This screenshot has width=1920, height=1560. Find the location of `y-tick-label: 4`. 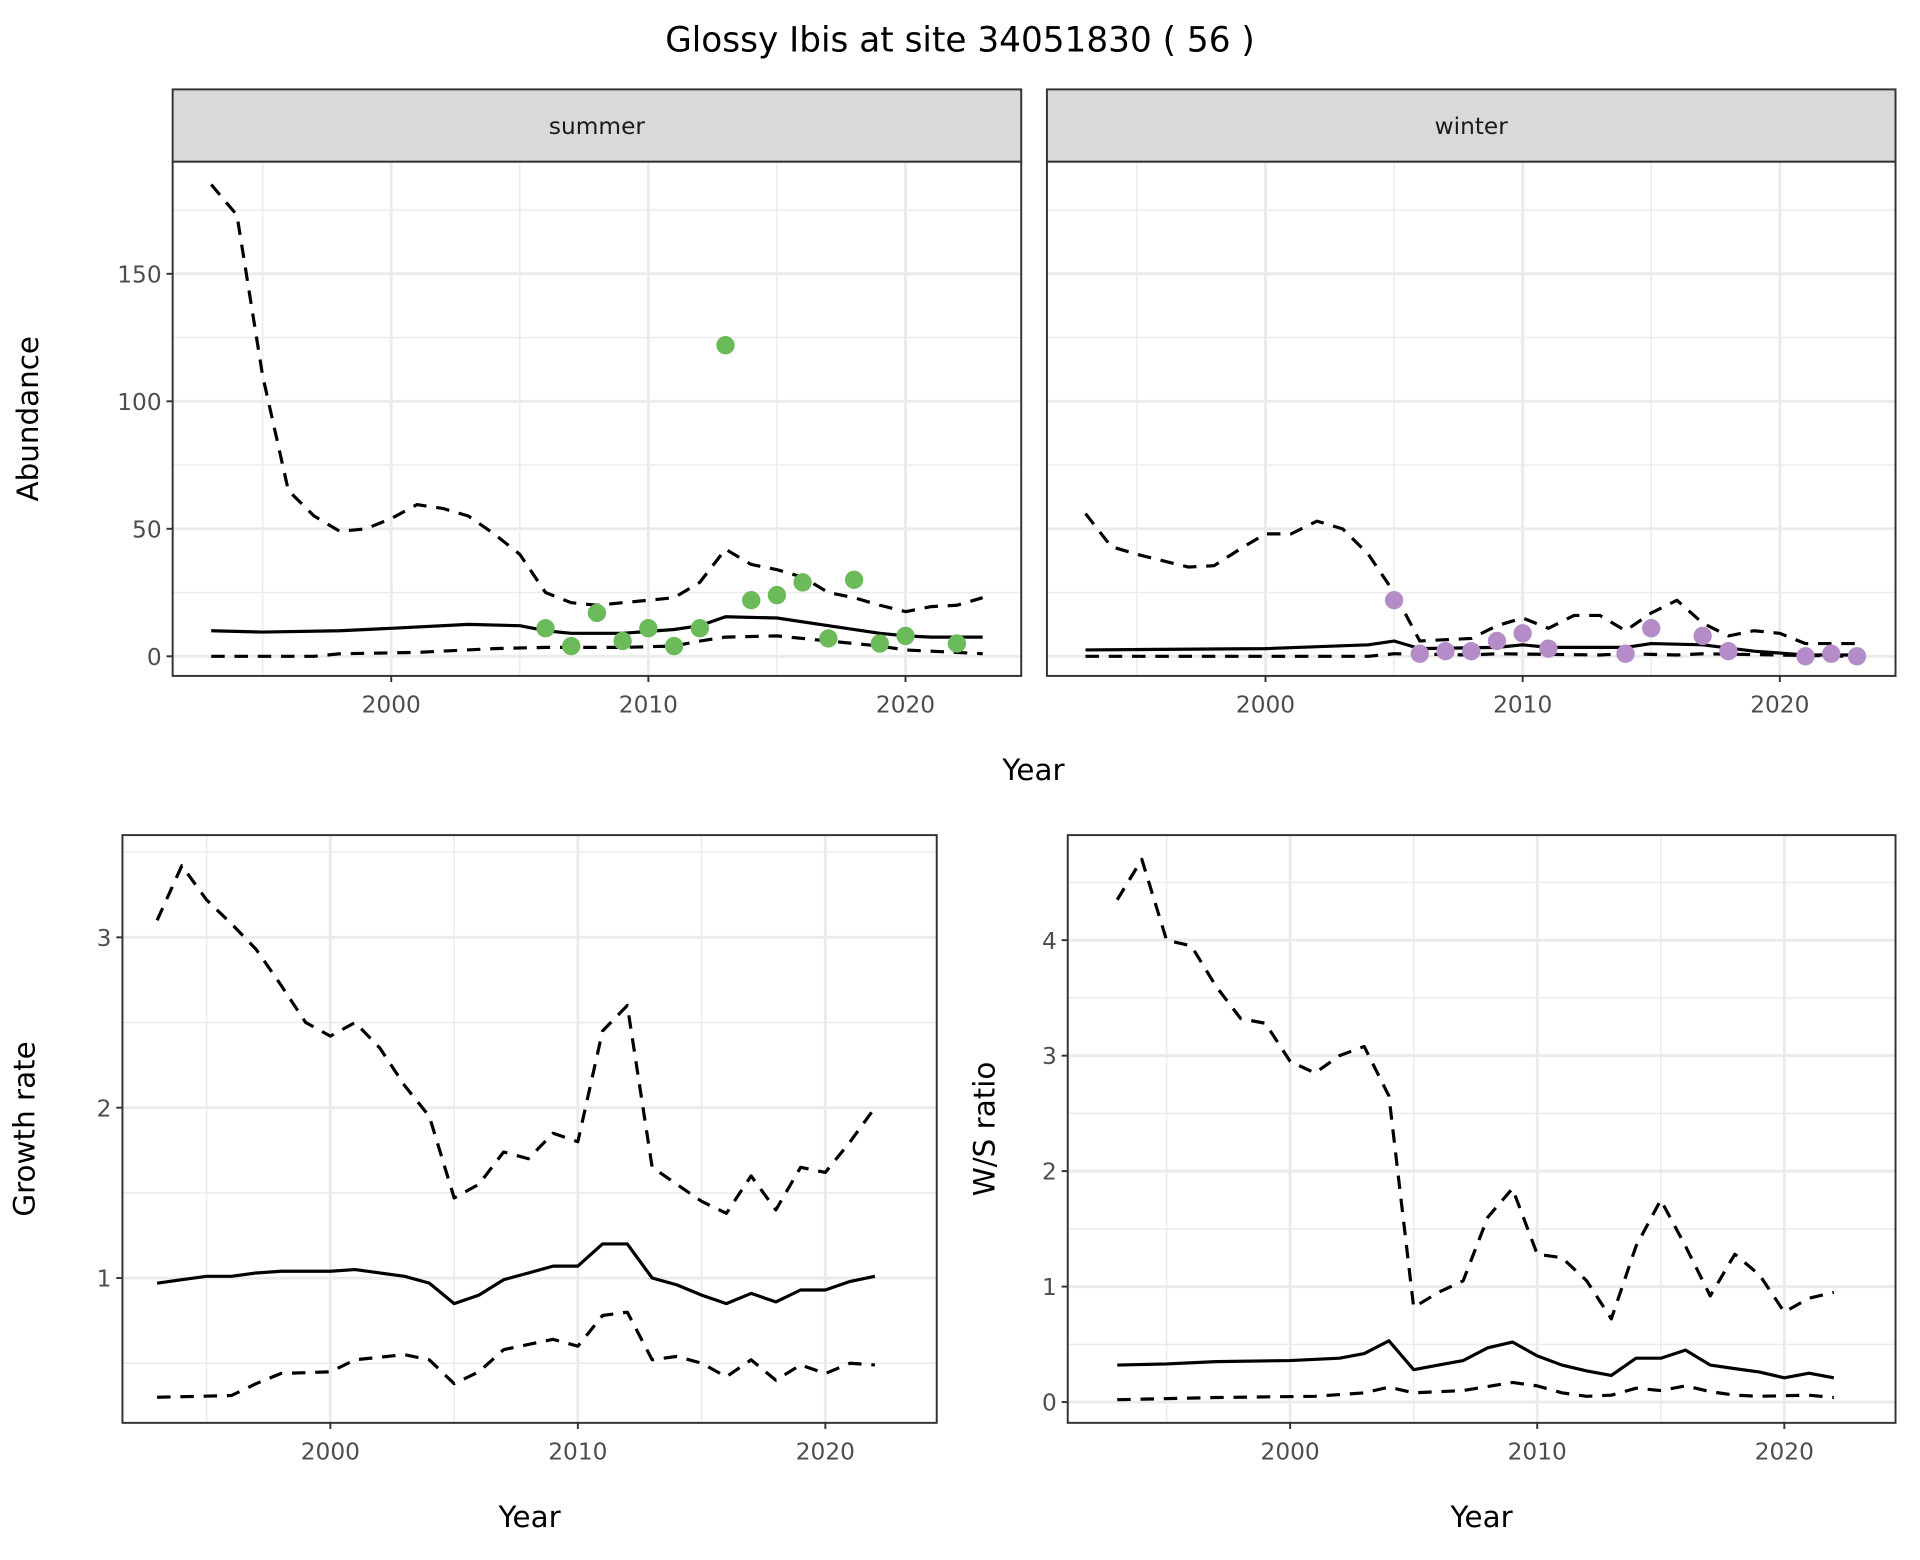

y-tick-label: 4 is located at coordinates (1049, 941).